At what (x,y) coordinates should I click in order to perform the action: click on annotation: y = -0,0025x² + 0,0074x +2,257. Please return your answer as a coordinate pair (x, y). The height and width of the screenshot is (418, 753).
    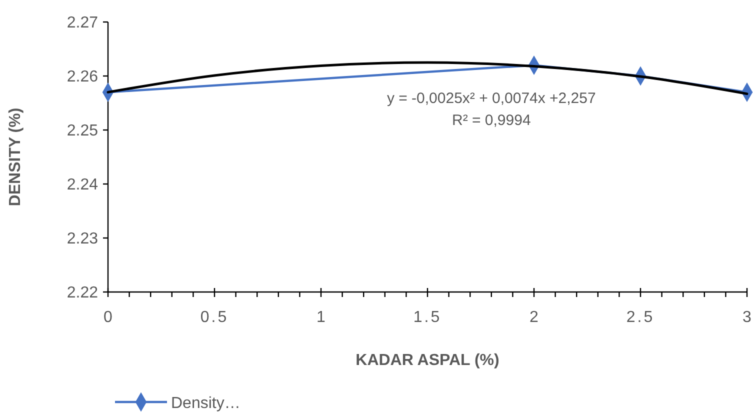
    Looking at the image, I should click on (491, 98).